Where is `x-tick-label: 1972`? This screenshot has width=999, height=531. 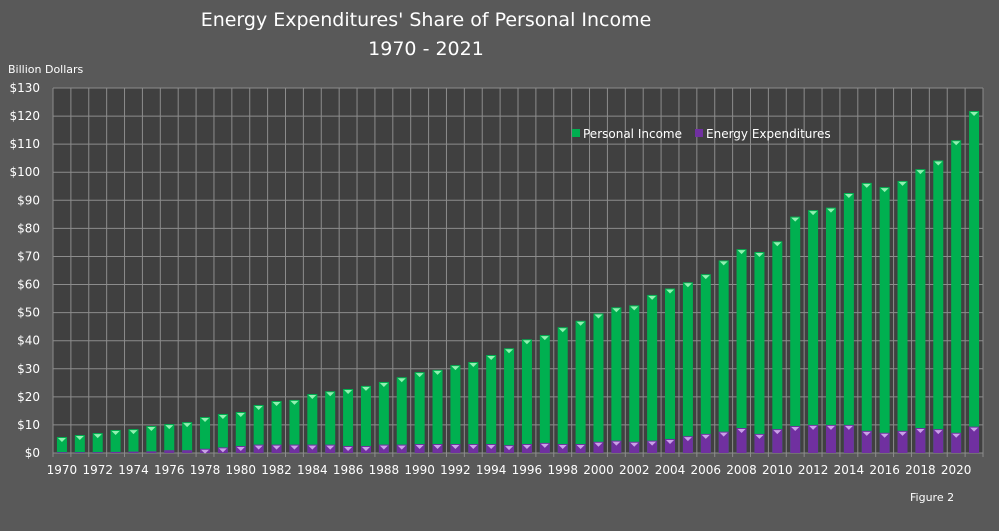 x-tick-label: 1972 is located at coordinates (97, 470).